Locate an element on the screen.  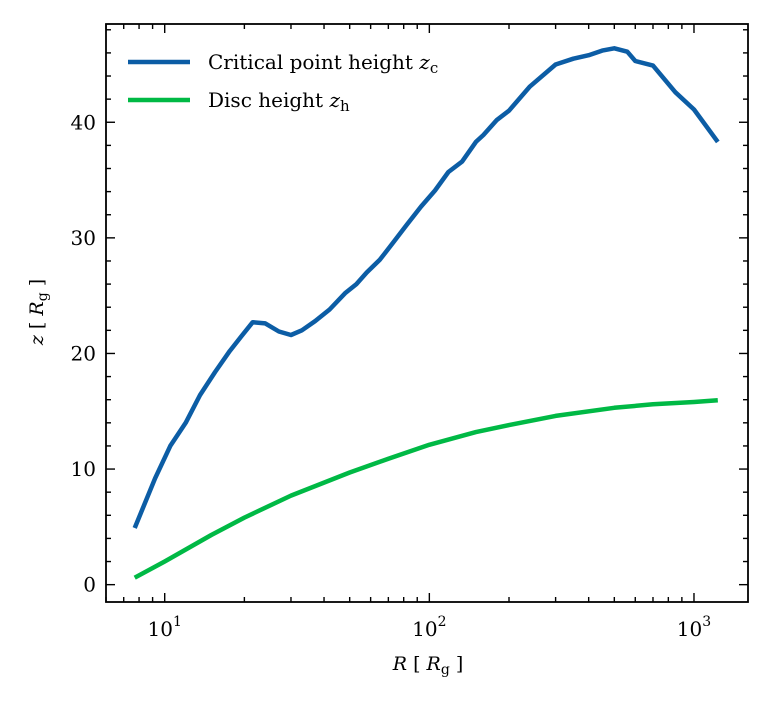
x-tick-label: 10³ is located at coordinates (694, 627).